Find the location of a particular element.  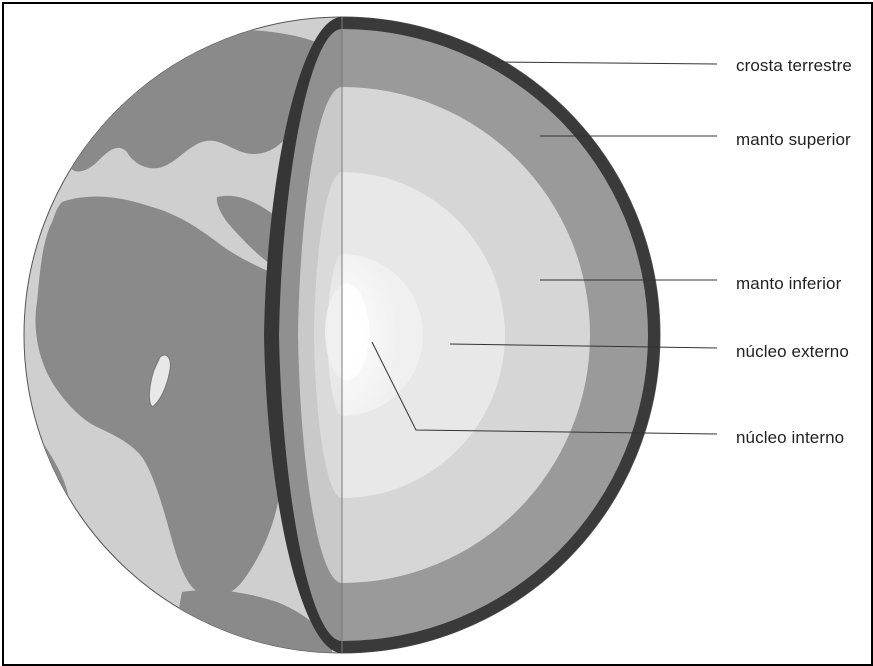

continent-north is located at coordinates (231, 54).